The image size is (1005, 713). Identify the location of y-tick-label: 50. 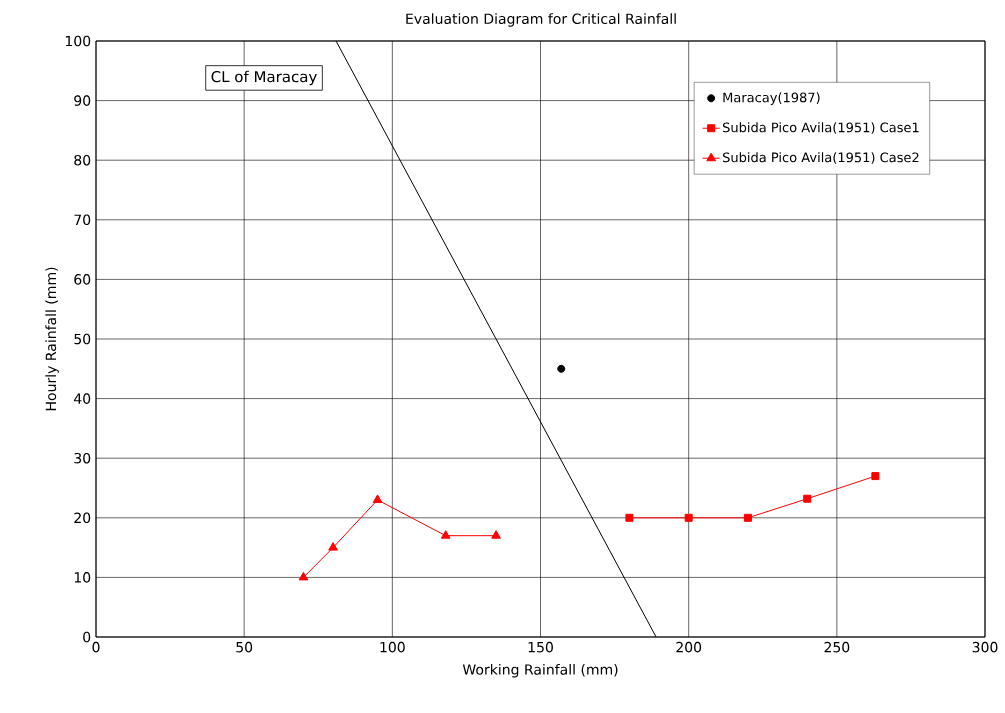
(82, 339).